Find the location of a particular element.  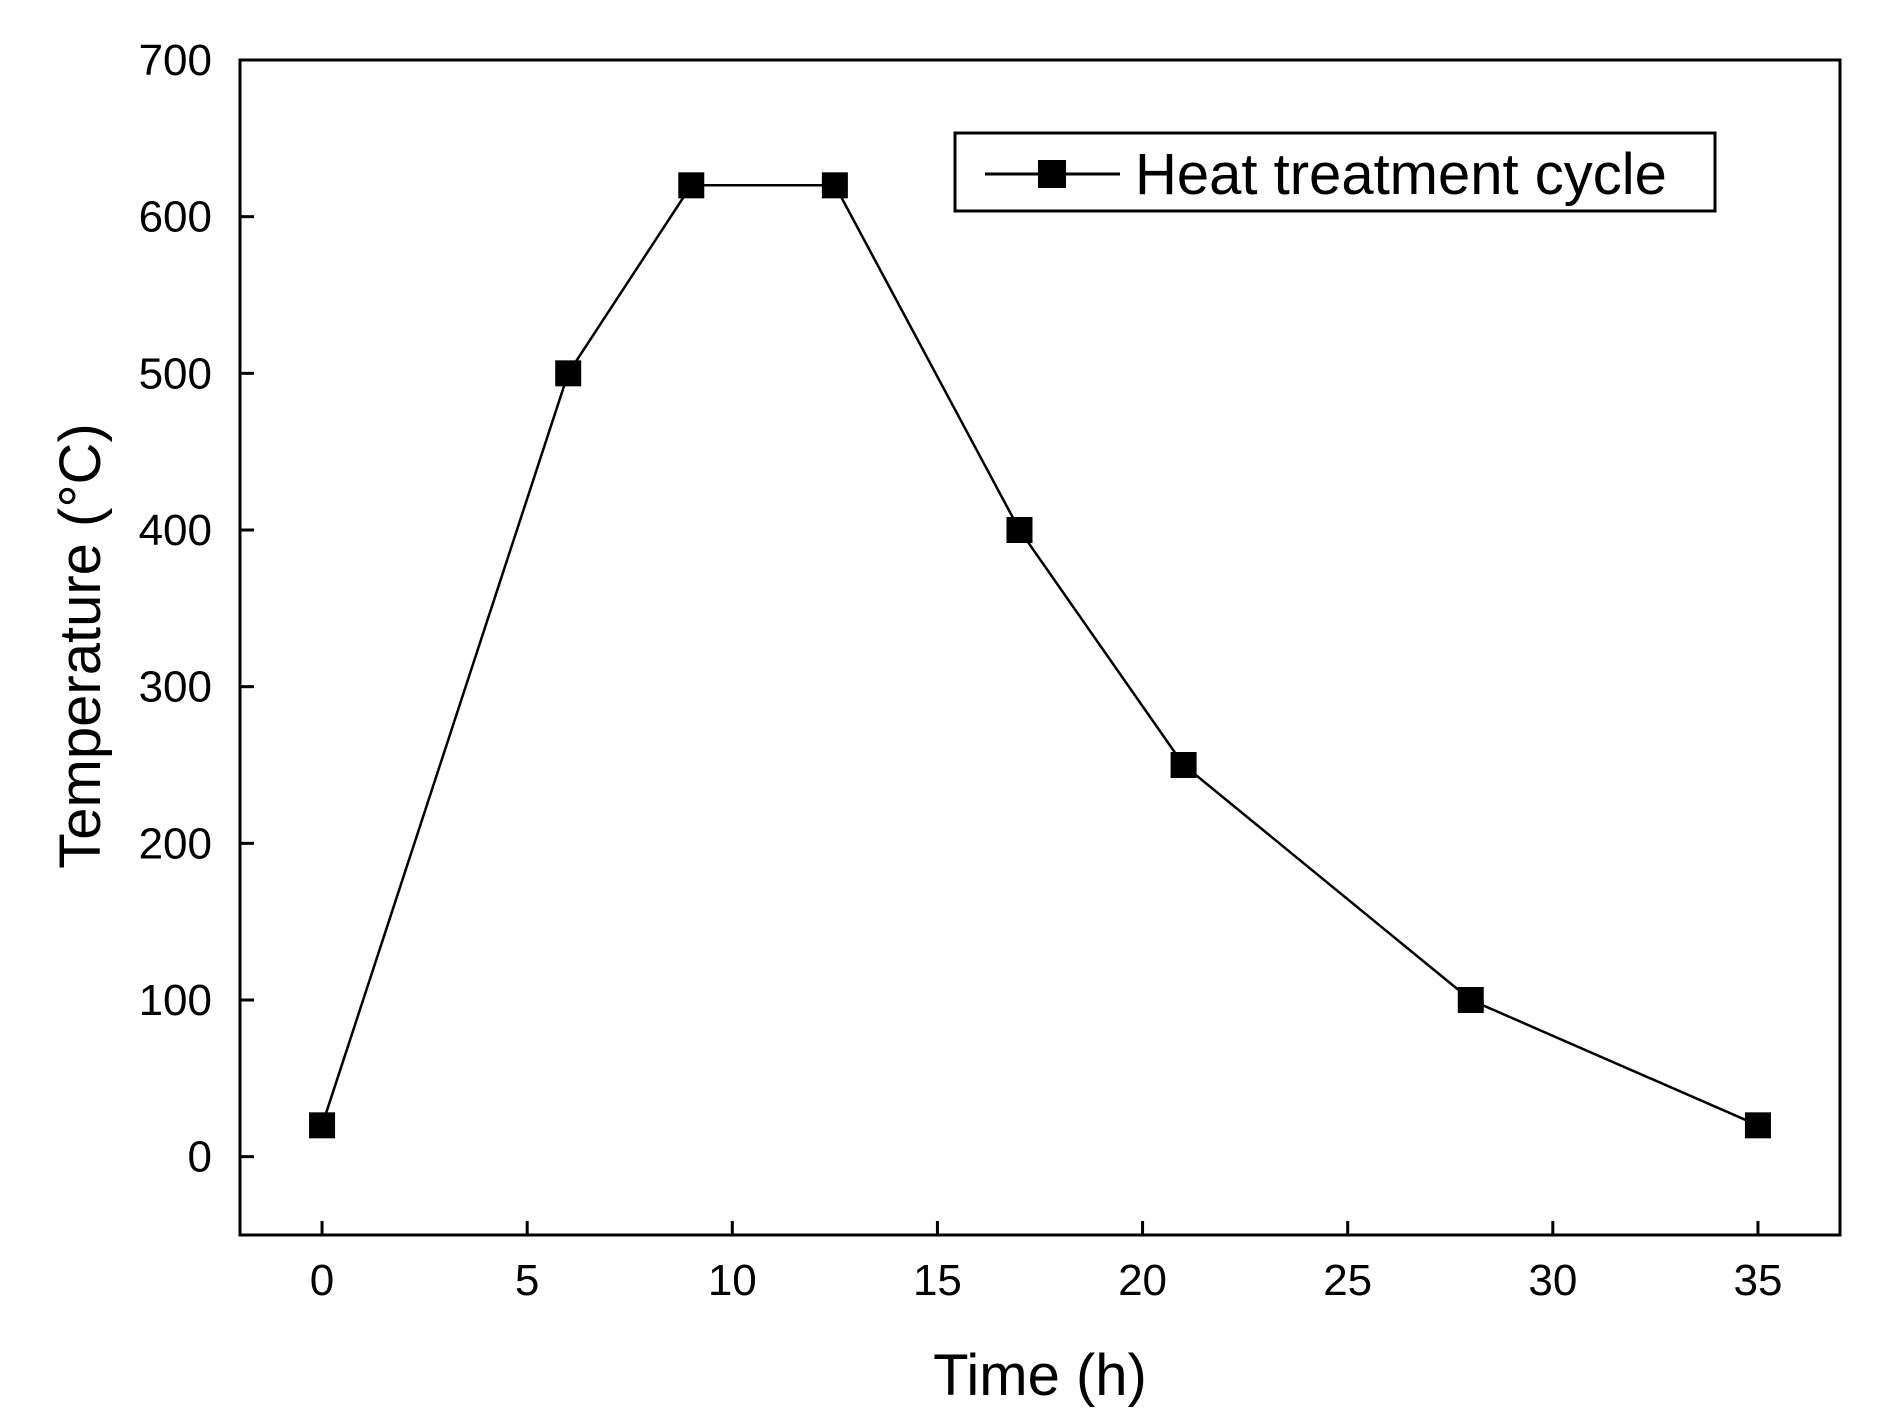

x-tick-label: 5 is located at coordinates (527, 1280).